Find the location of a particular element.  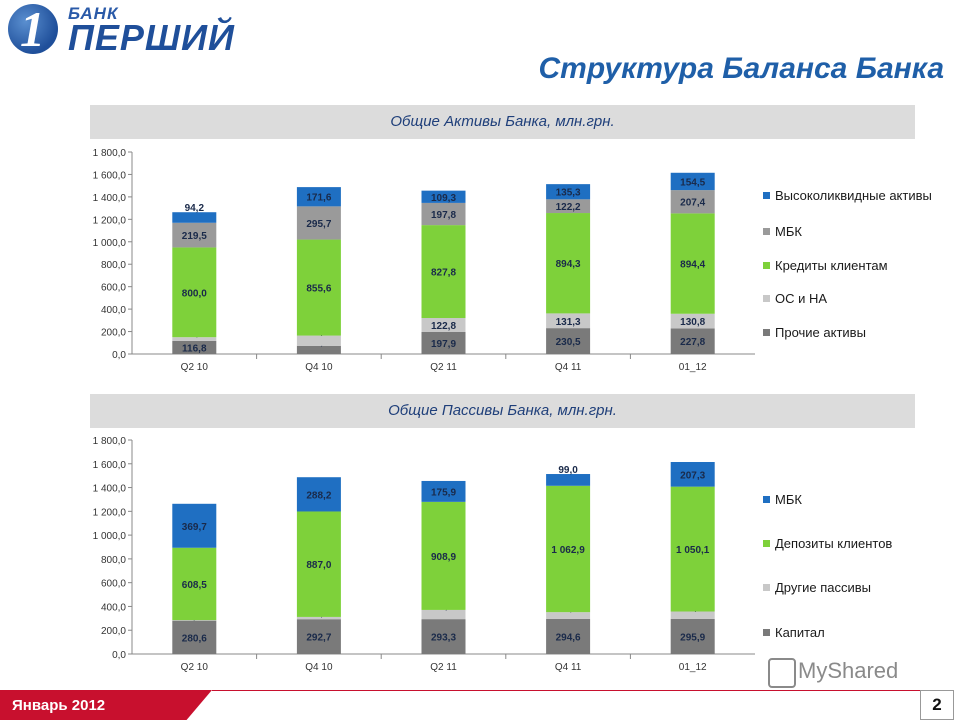

data-label: 207,3 is located at coordinates (692, 475).